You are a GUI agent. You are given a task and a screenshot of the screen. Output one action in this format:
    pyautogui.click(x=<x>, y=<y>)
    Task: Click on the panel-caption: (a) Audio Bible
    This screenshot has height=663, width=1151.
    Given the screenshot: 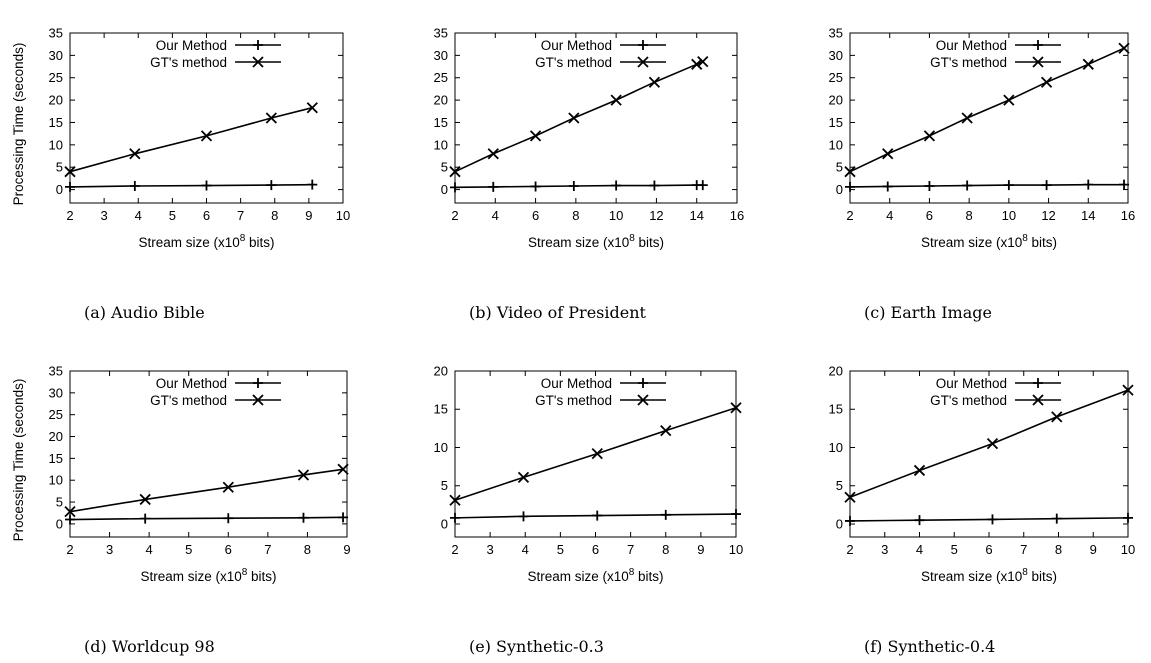 What is the action you would take?
    pyautogui.click(x=144, y=312)
    